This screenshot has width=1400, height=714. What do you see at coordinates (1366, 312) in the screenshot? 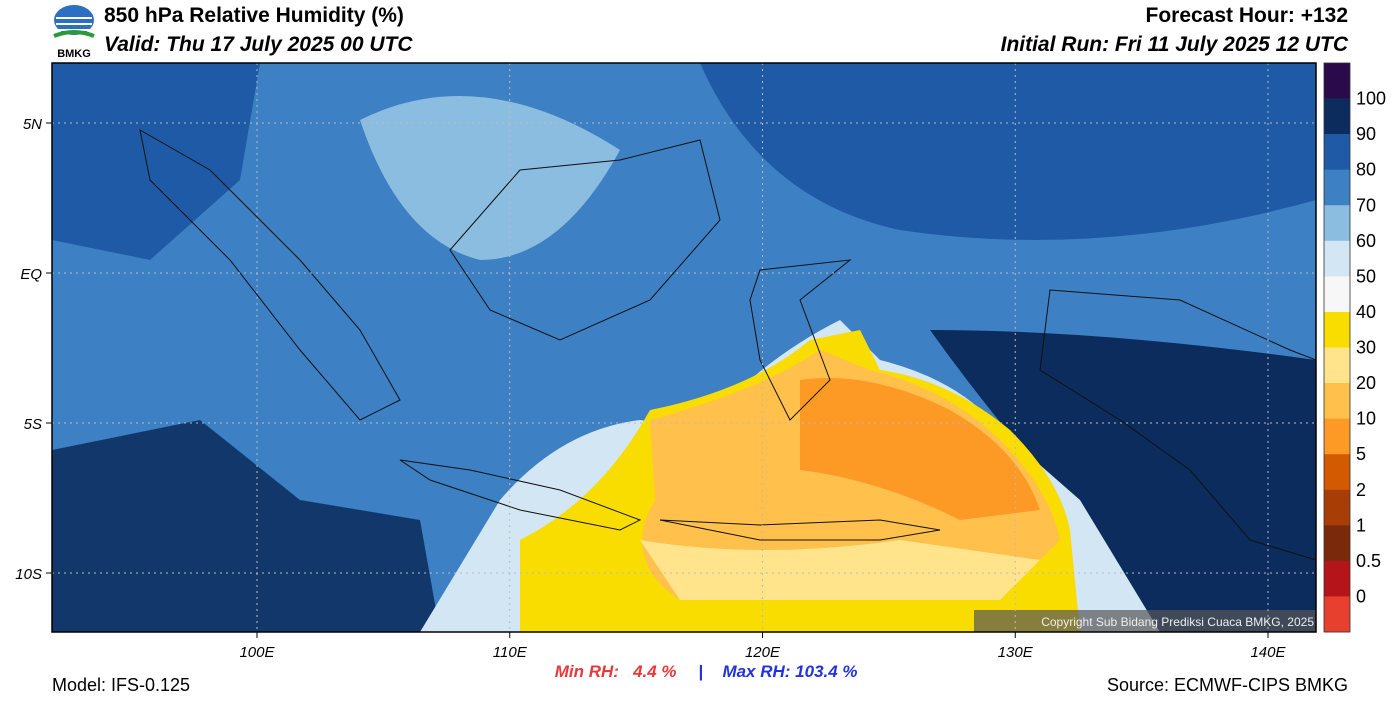
I see `colorbar-label: 40` at bounding box center [1366, 312].